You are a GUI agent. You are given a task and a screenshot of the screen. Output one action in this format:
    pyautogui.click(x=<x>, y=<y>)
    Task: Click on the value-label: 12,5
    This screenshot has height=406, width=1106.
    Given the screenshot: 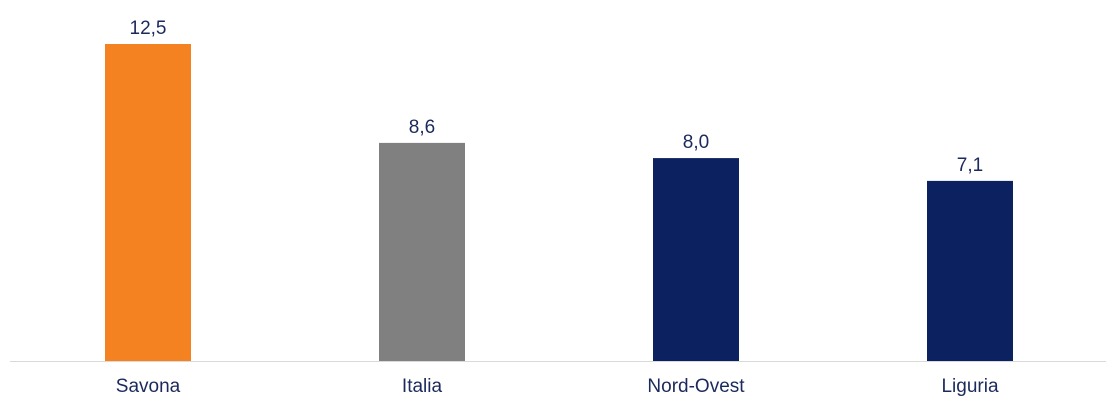 What is the action you would take?
    pyautogui.click(x=148, y=28)
    